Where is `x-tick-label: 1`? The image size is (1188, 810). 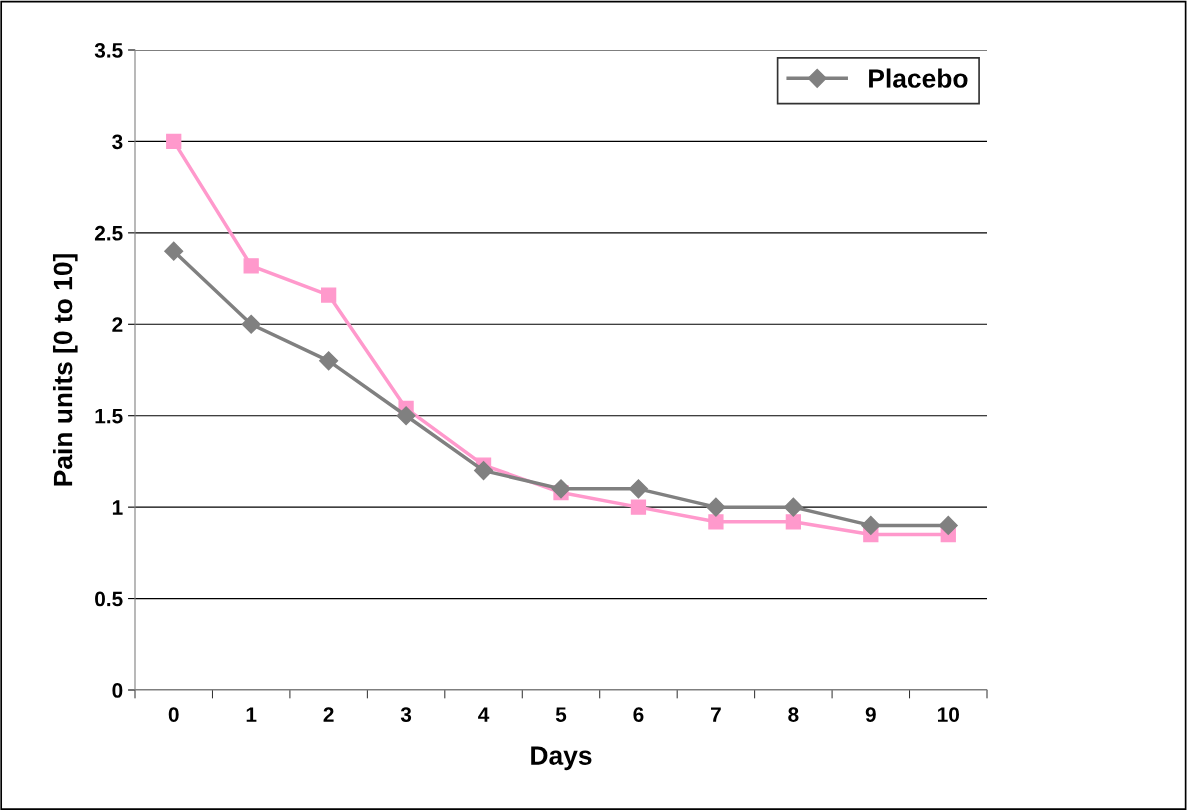
x-tick-label: 1 is located at coordinates (251, 714).